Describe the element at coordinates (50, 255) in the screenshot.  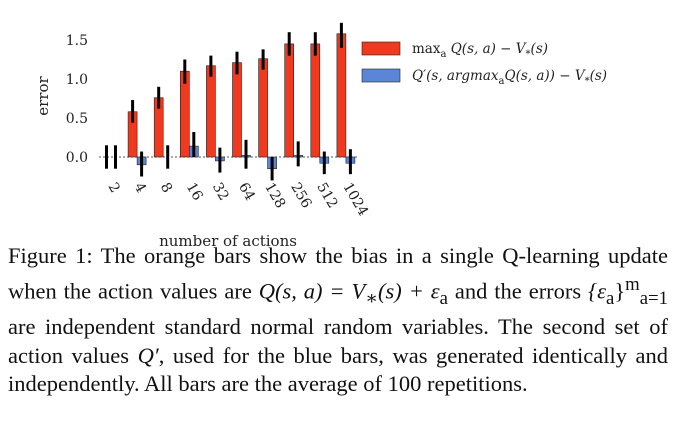
I see `caption-label: Figure 1:` at that location.